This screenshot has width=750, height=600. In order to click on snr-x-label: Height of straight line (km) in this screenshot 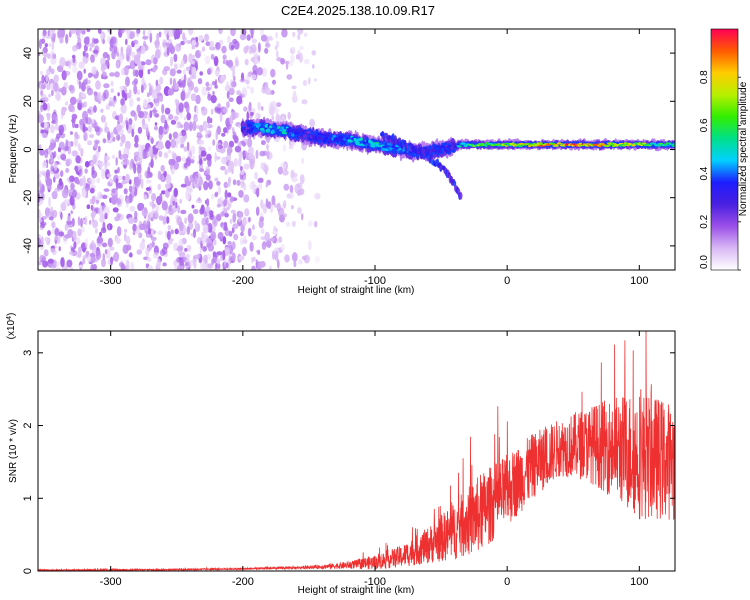, I will do `click(356, 590)`.